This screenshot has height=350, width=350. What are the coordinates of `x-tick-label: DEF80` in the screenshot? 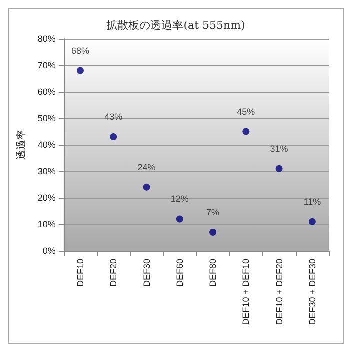 It's located at (213, 273).